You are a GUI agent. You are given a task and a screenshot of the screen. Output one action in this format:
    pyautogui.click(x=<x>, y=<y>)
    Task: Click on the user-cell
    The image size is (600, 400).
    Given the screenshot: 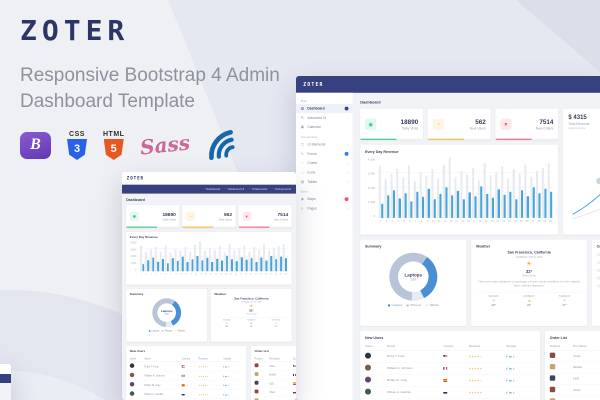 What is the action you would take?
    pyautogui.click(x=376, y=392)
    